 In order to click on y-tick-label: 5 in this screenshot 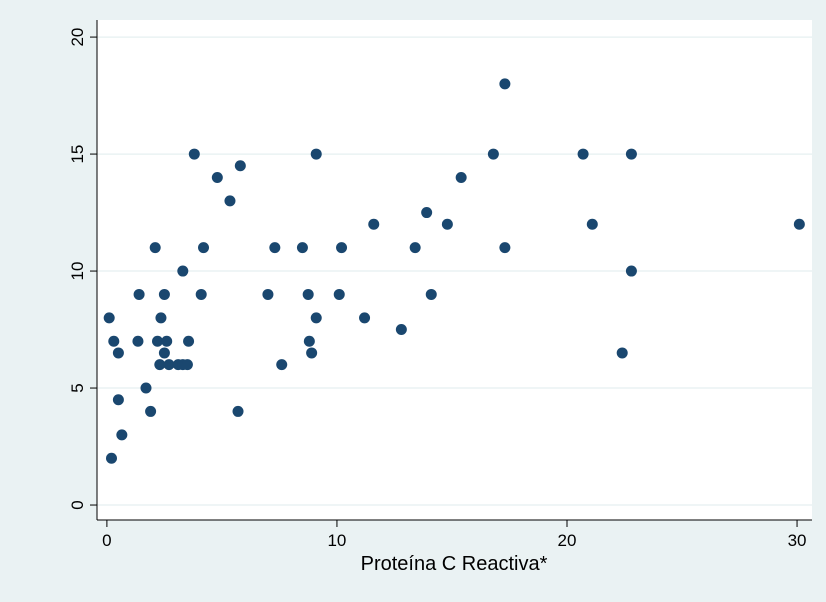, I will do `click(77, 387)`.